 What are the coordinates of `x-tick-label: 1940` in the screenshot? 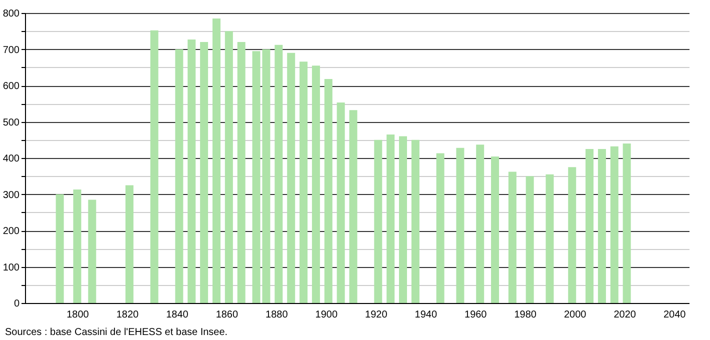 It's located at (426, 315).